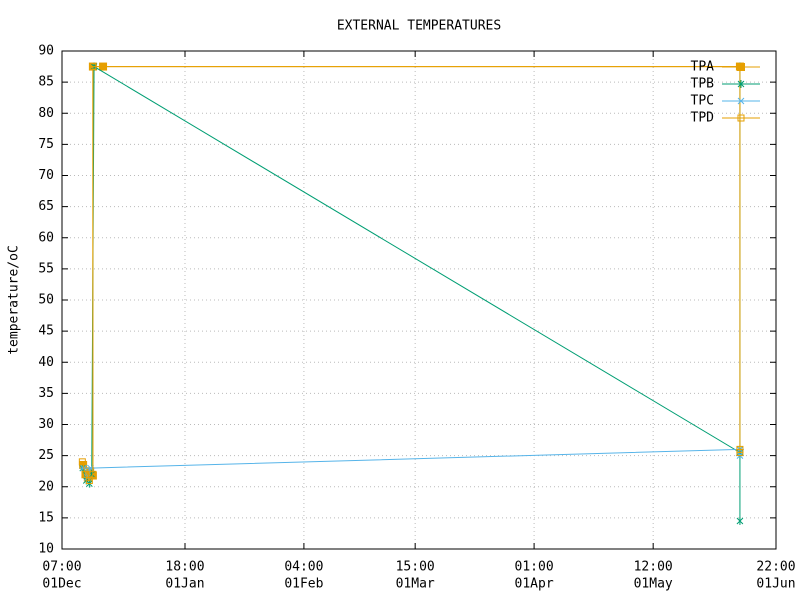  I want to click on y-tick-label: 15, so click(46, 517).